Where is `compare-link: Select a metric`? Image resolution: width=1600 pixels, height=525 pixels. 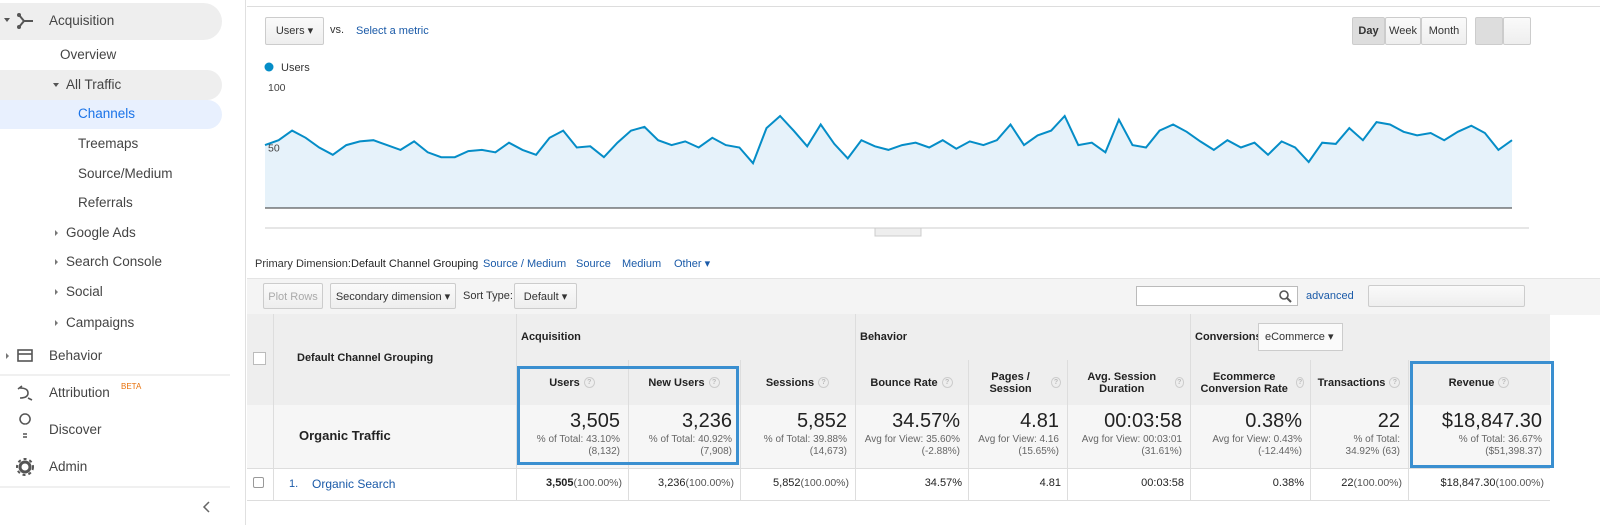 compare-link: Select a metric is located at coordinates (392, 31).